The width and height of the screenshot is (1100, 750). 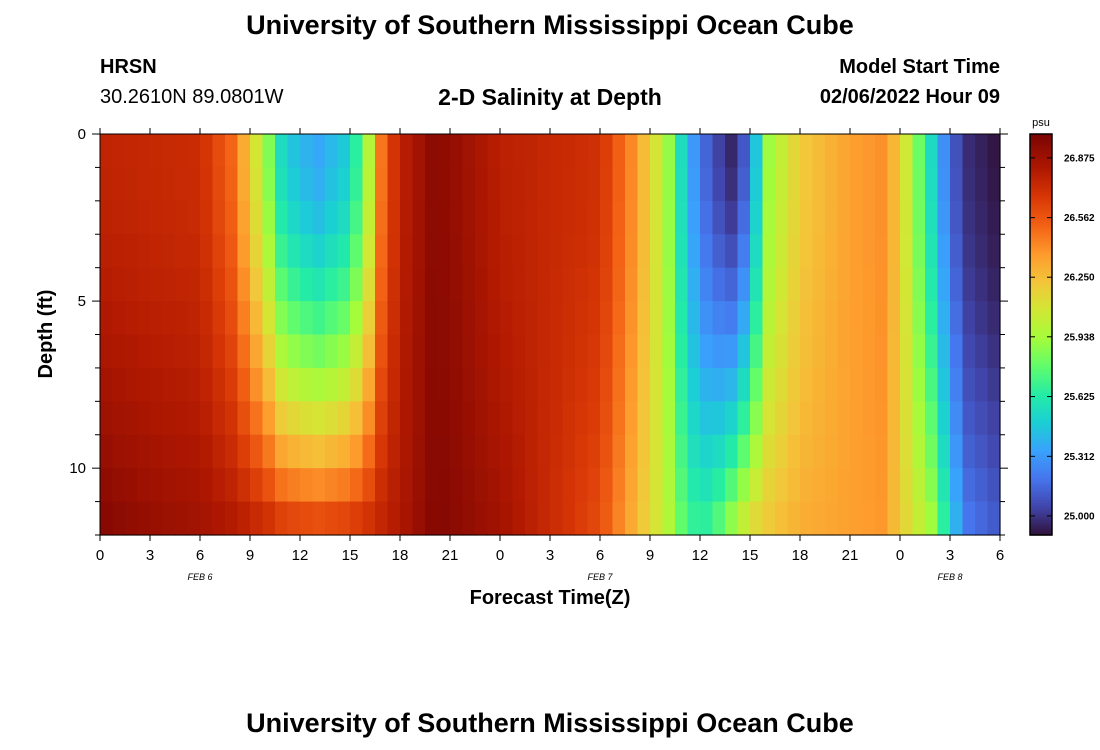 What do you see at coordinates (850, 555) in the screenshot?
I see `x-tick-label: 21` at bounding box center [850, 555].